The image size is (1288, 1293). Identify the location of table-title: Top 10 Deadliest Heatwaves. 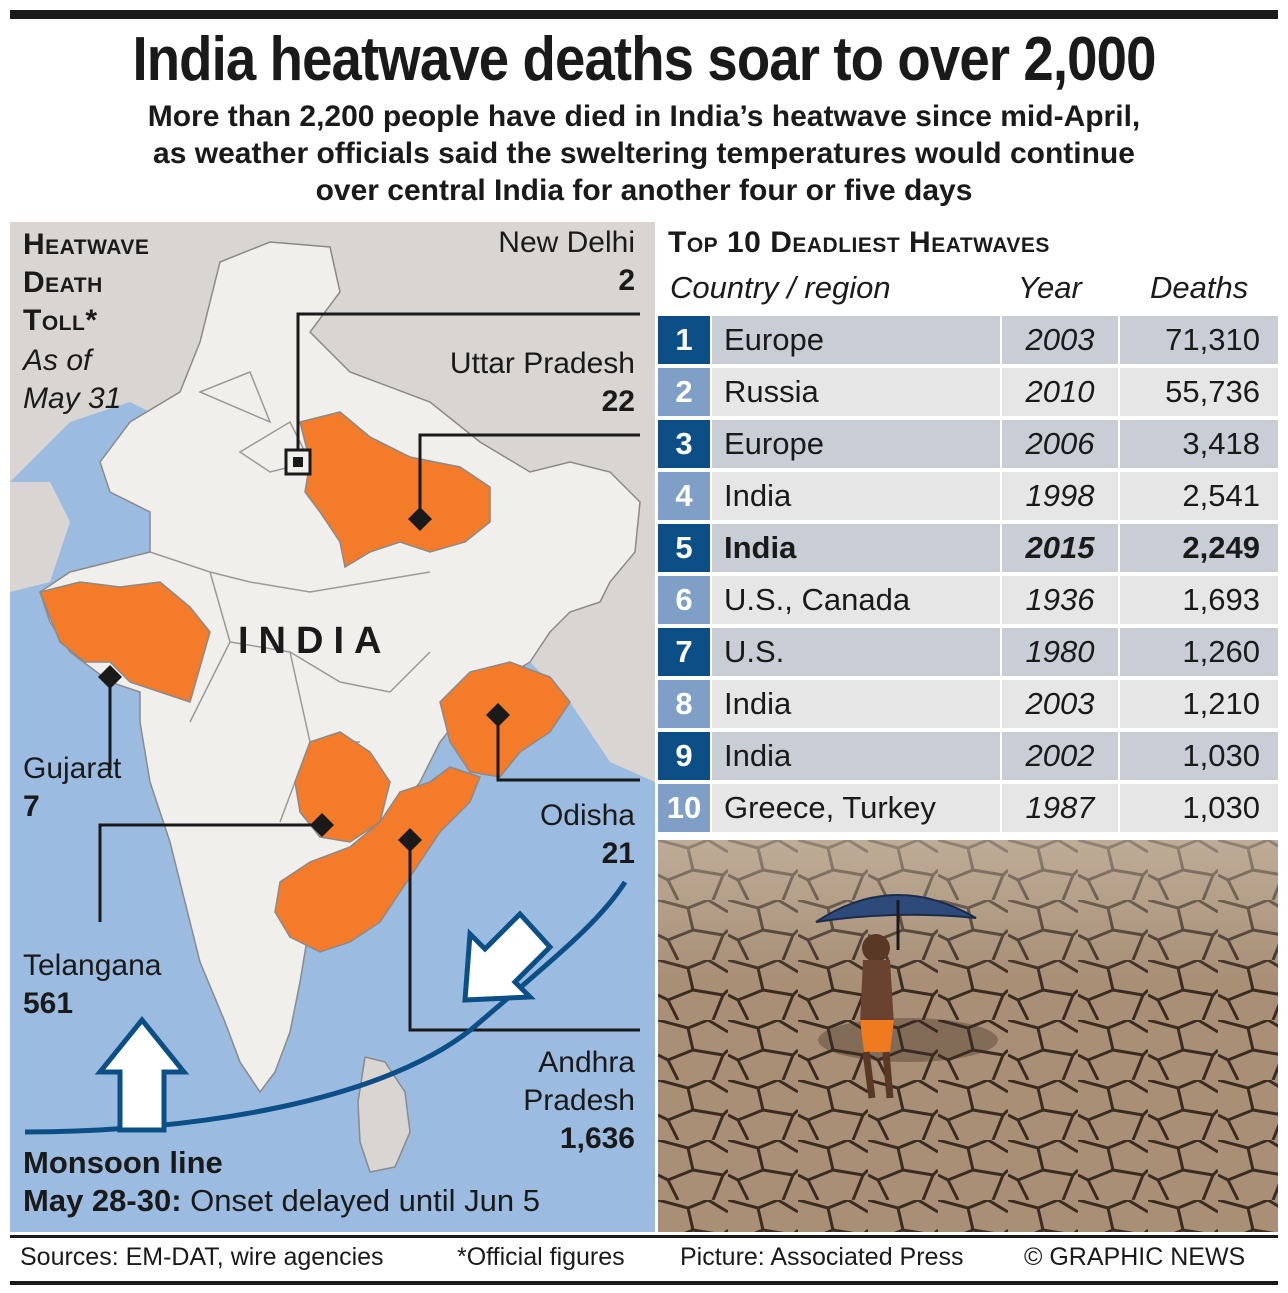
(859, 242).